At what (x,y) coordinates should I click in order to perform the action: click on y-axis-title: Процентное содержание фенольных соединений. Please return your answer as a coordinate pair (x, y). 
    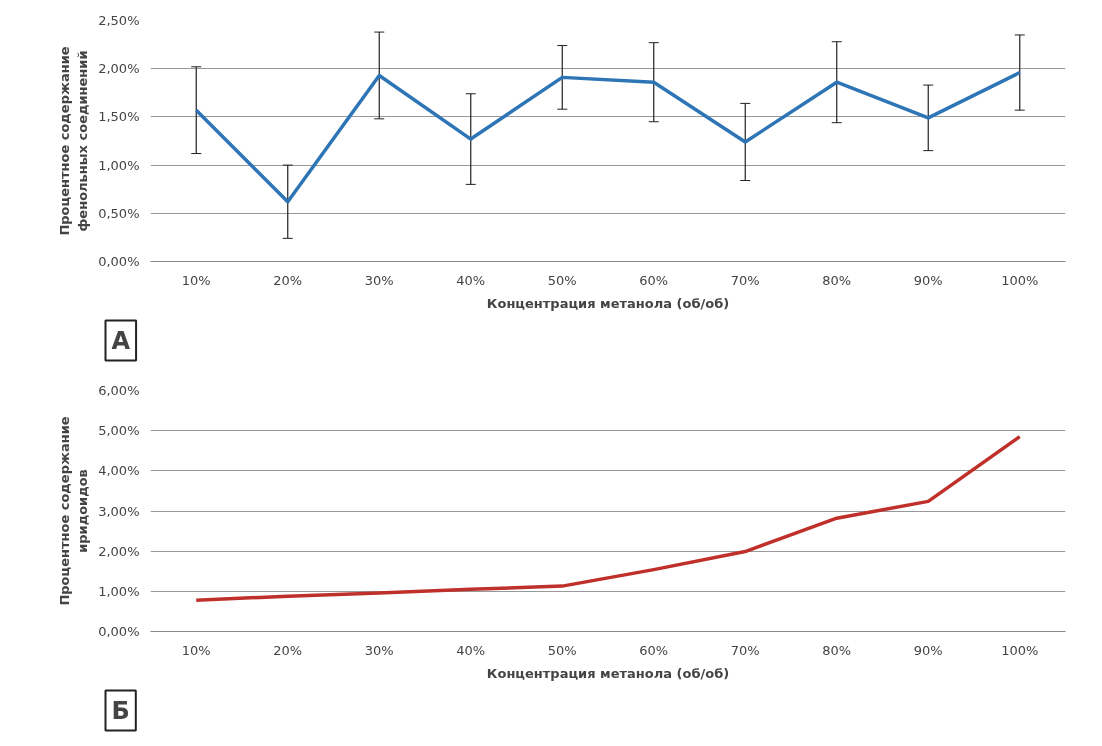
    Looking at the image, I should click on (74, 141).